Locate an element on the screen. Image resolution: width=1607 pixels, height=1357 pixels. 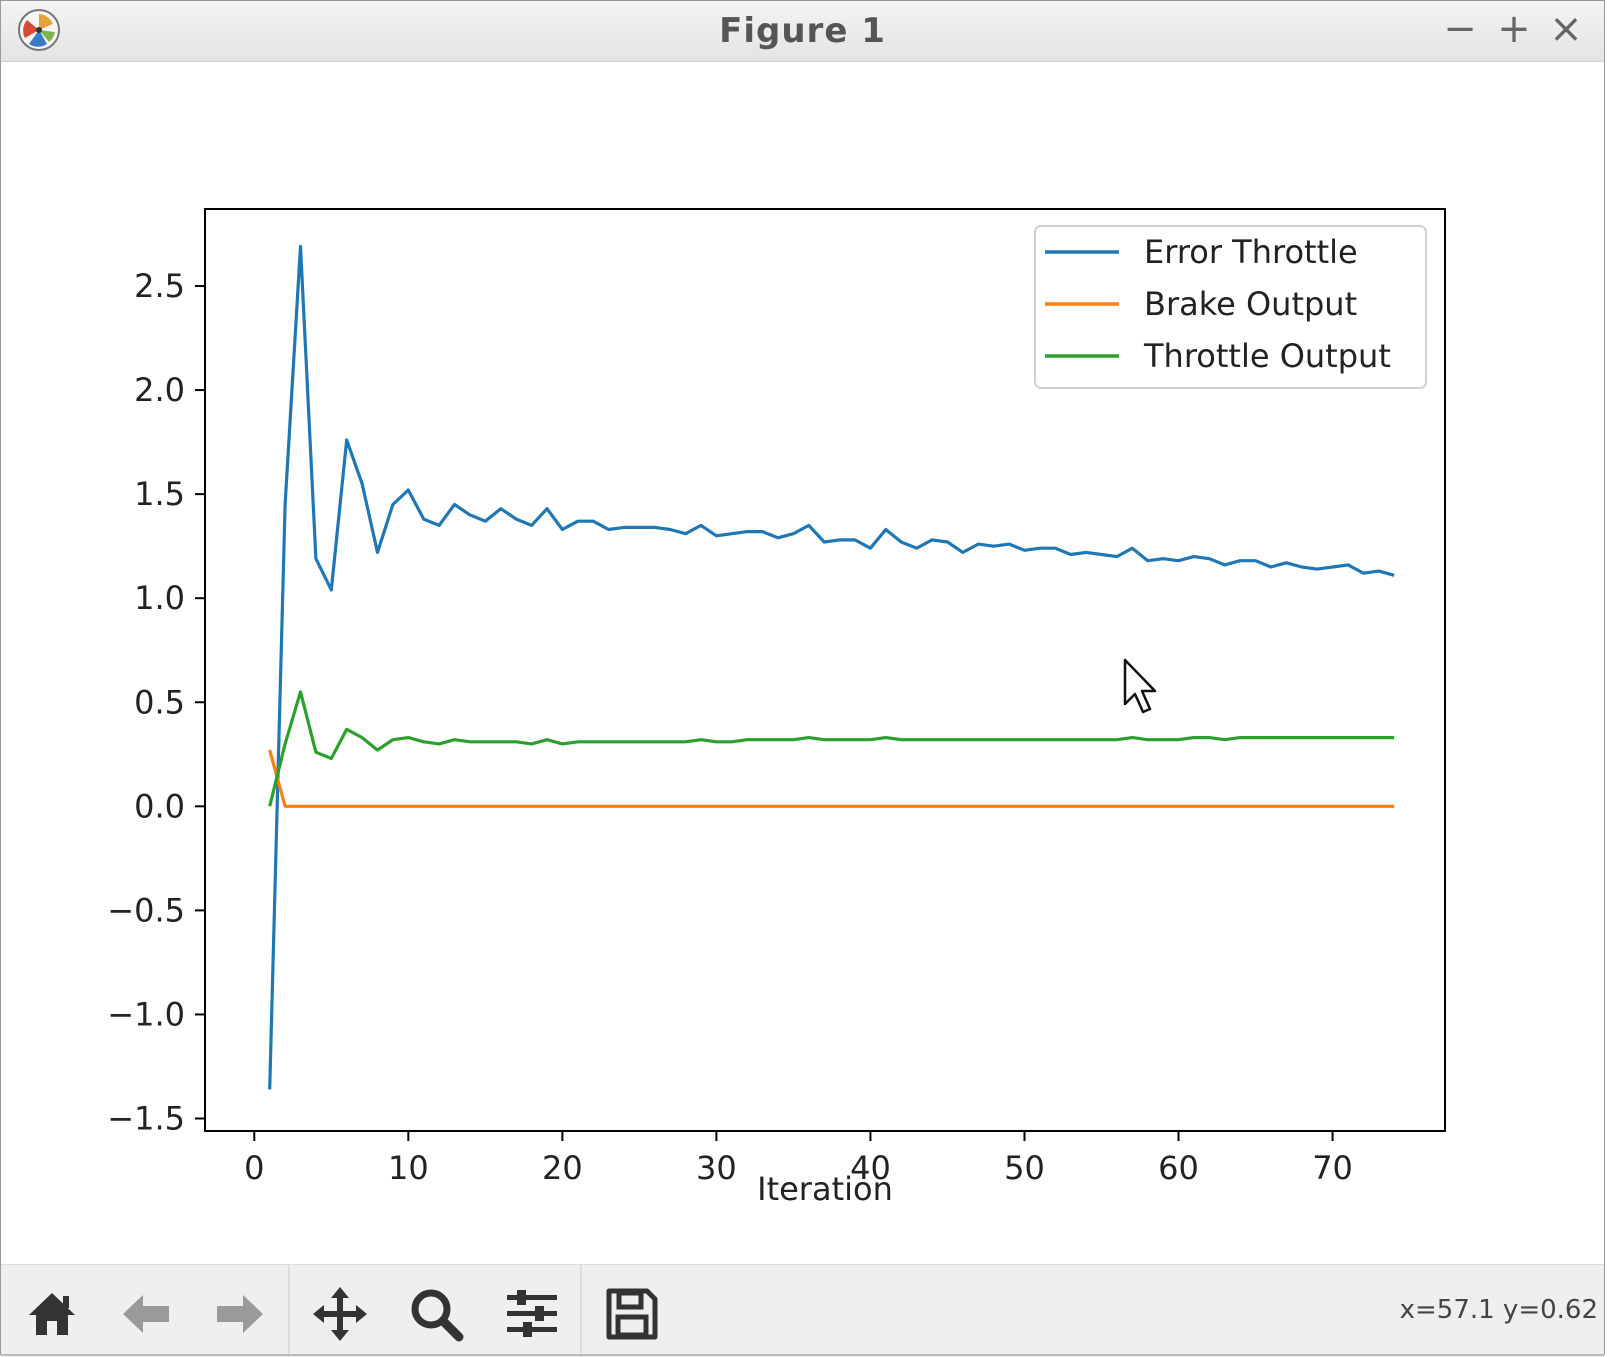
x-tick-label: 10 is located at coordinates (408, 1168).